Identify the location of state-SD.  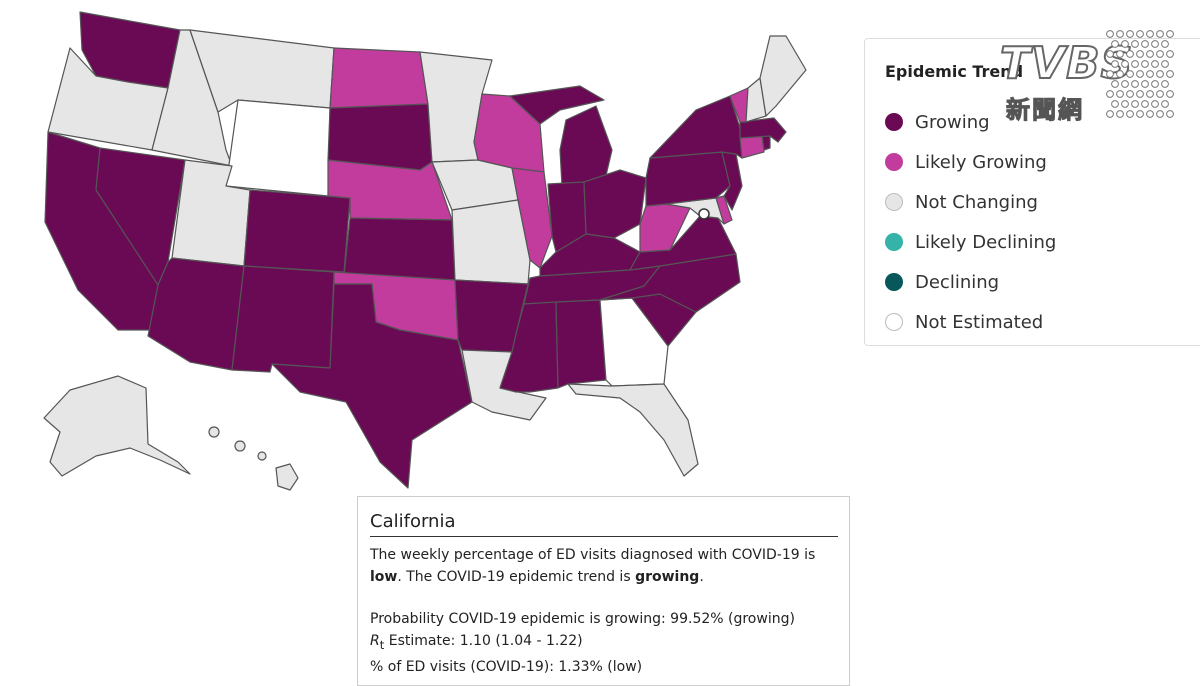
(380, 137).